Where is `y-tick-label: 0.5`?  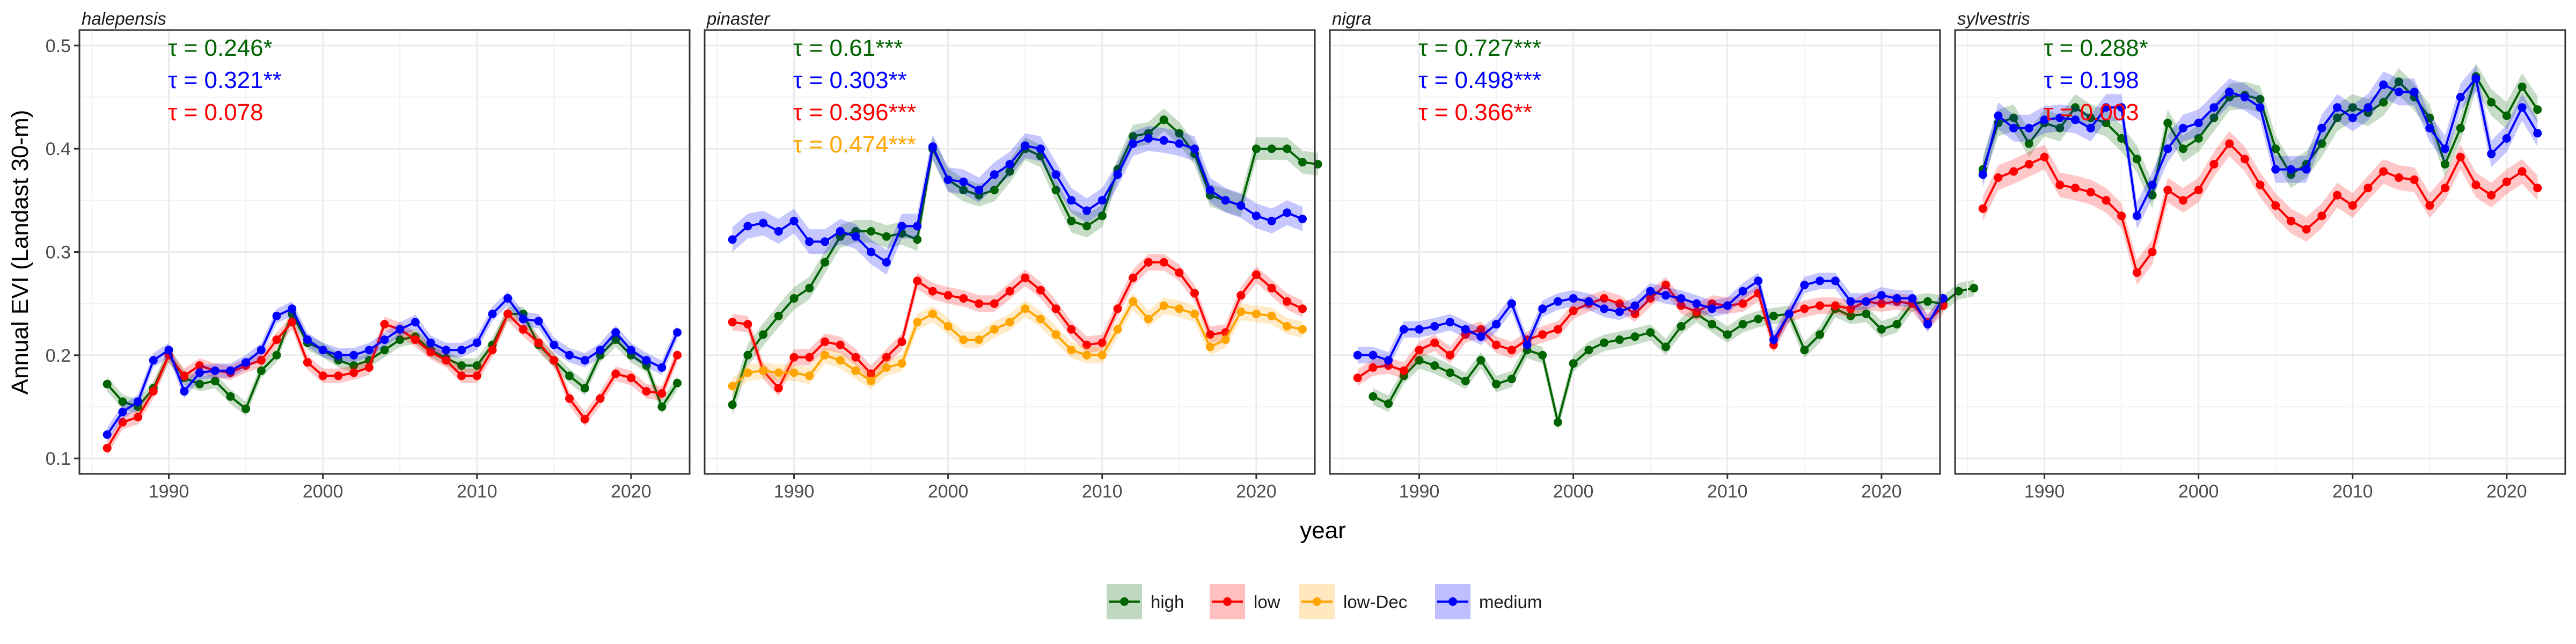
y-tick-label: 0.5 is located at coordinates (58, 46).